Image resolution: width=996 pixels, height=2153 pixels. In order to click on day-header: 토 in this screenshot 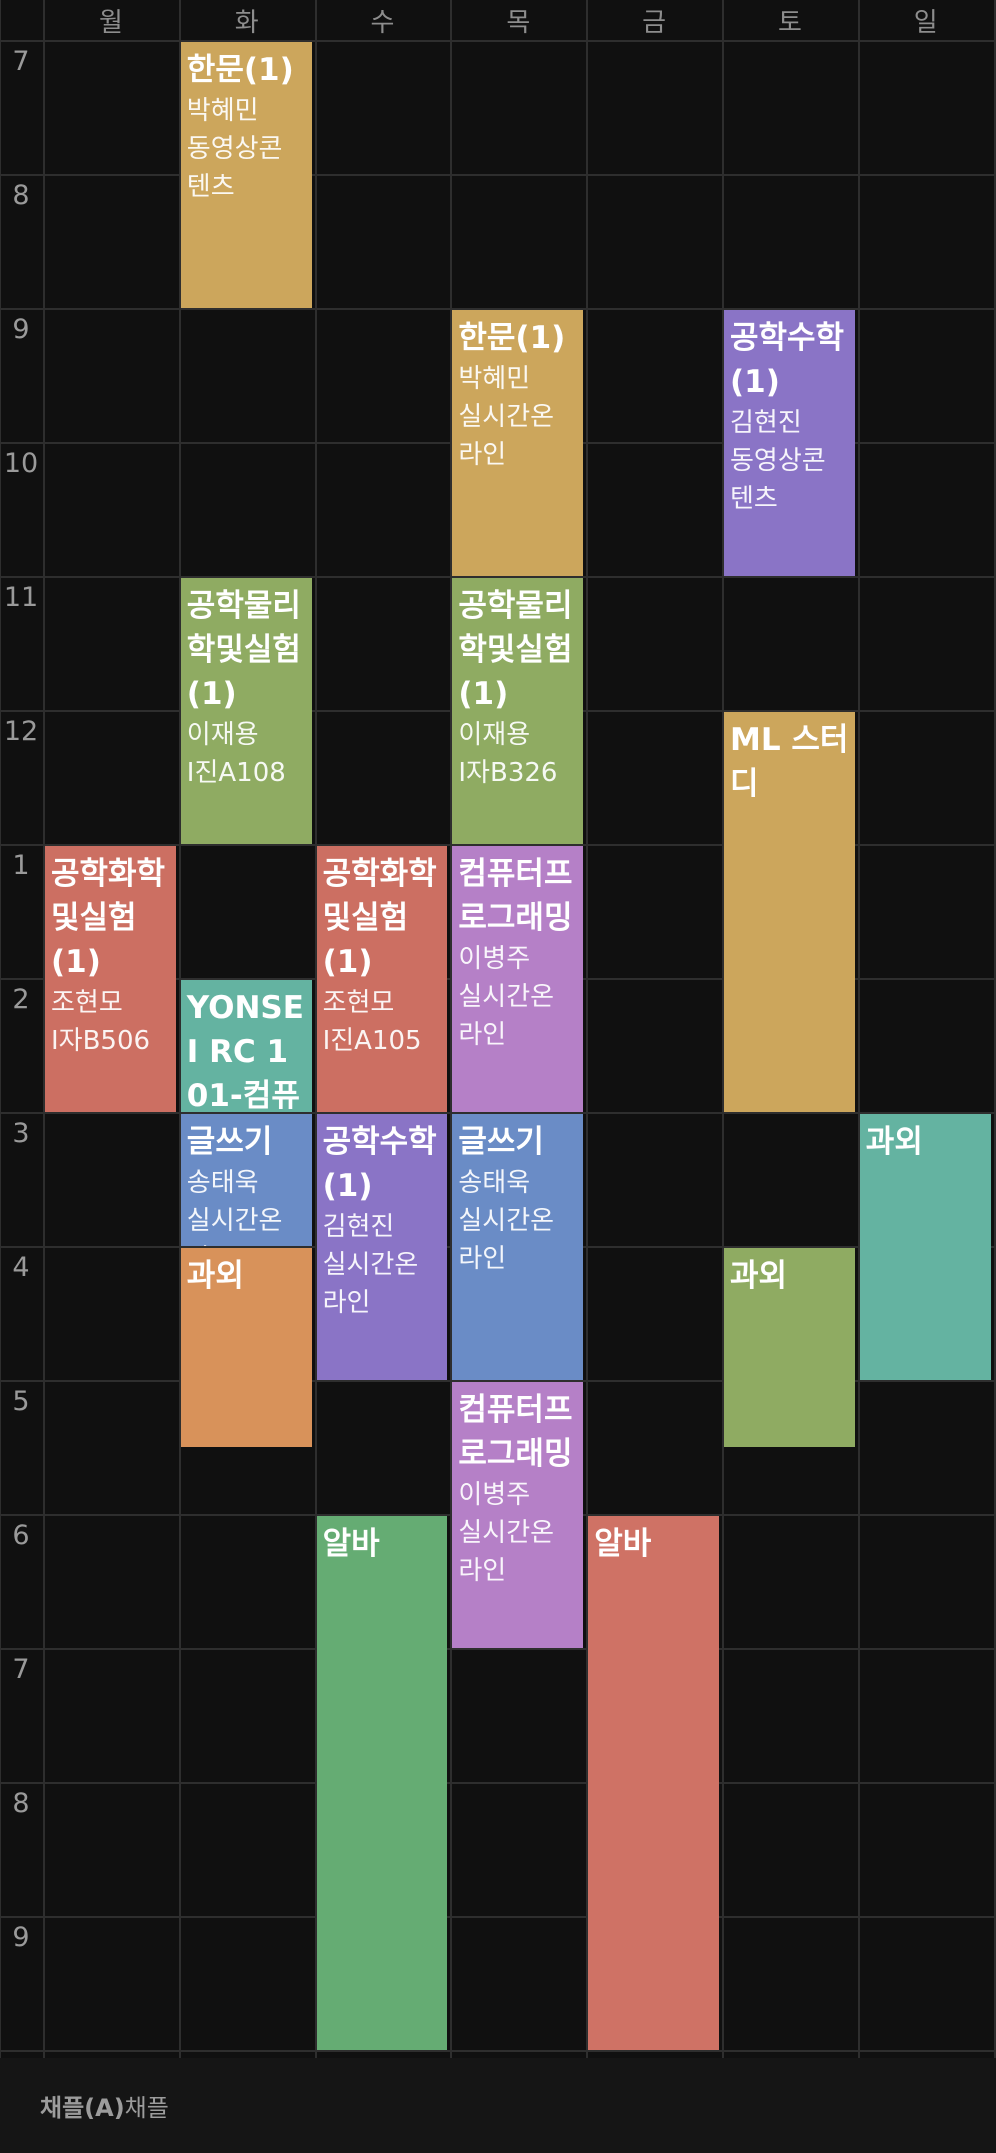, I will do `click(789, 22)`.